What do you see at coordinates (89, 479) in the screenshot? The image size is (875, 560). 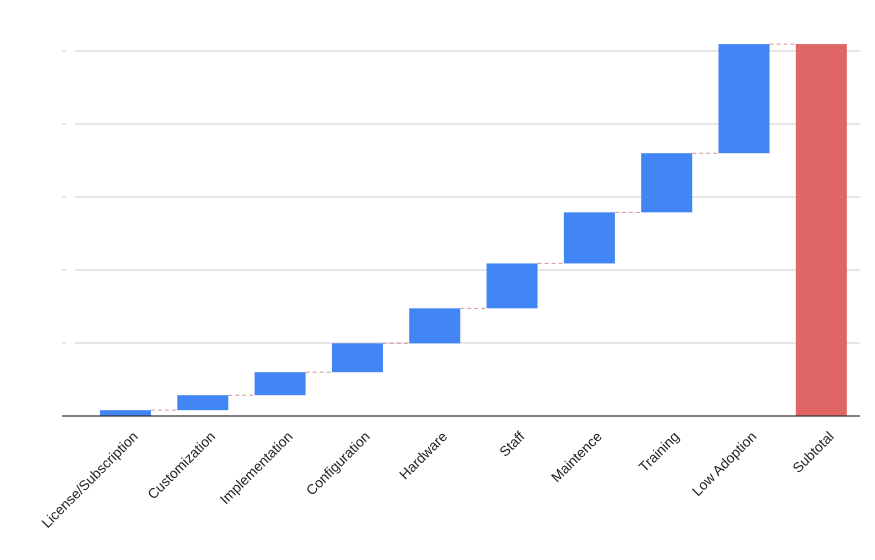 I see `x-tick-label: License/Subscription` at bounding box center [89, 479].